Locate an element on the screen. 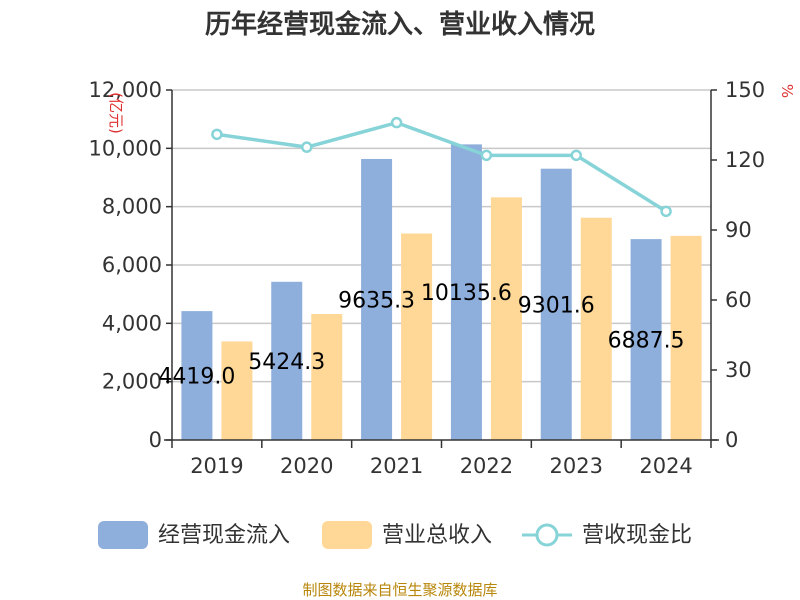  left-tick-label-4: 8,000 is located at coordinates (132, 207).